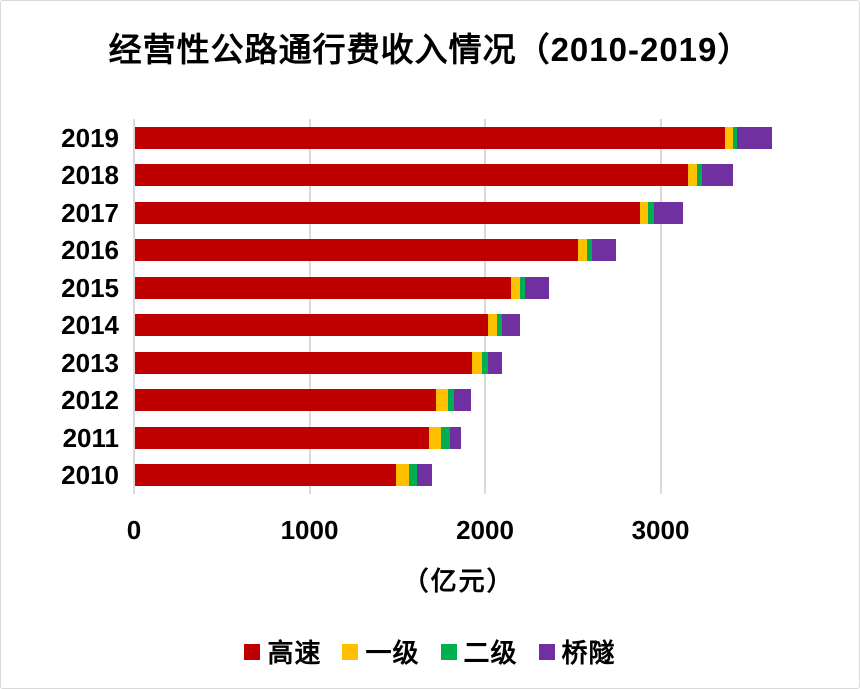 The height and width of the screenshot is (689, 860). What do you see at coordinates (323, 287) in the screenshot?
I see `bar-segment-expressway-2015` at bounding box center [323, 287].